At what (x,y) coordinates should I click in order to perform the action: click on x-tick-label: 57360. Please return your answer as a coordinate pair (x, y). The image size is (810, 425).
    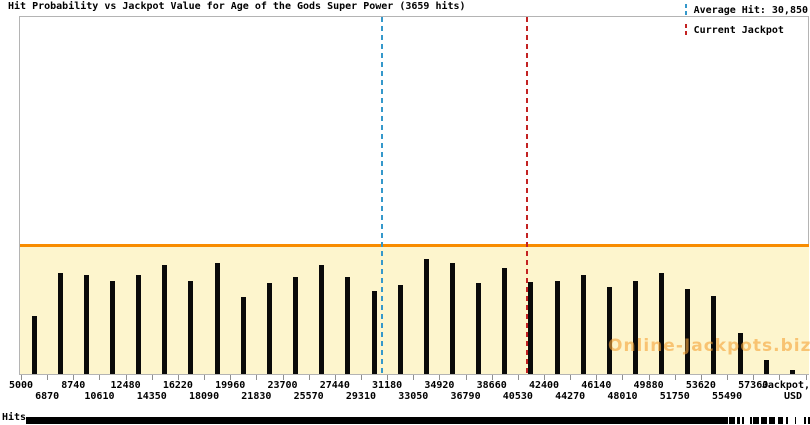
    Looking at the image, I should click on (753, 385).